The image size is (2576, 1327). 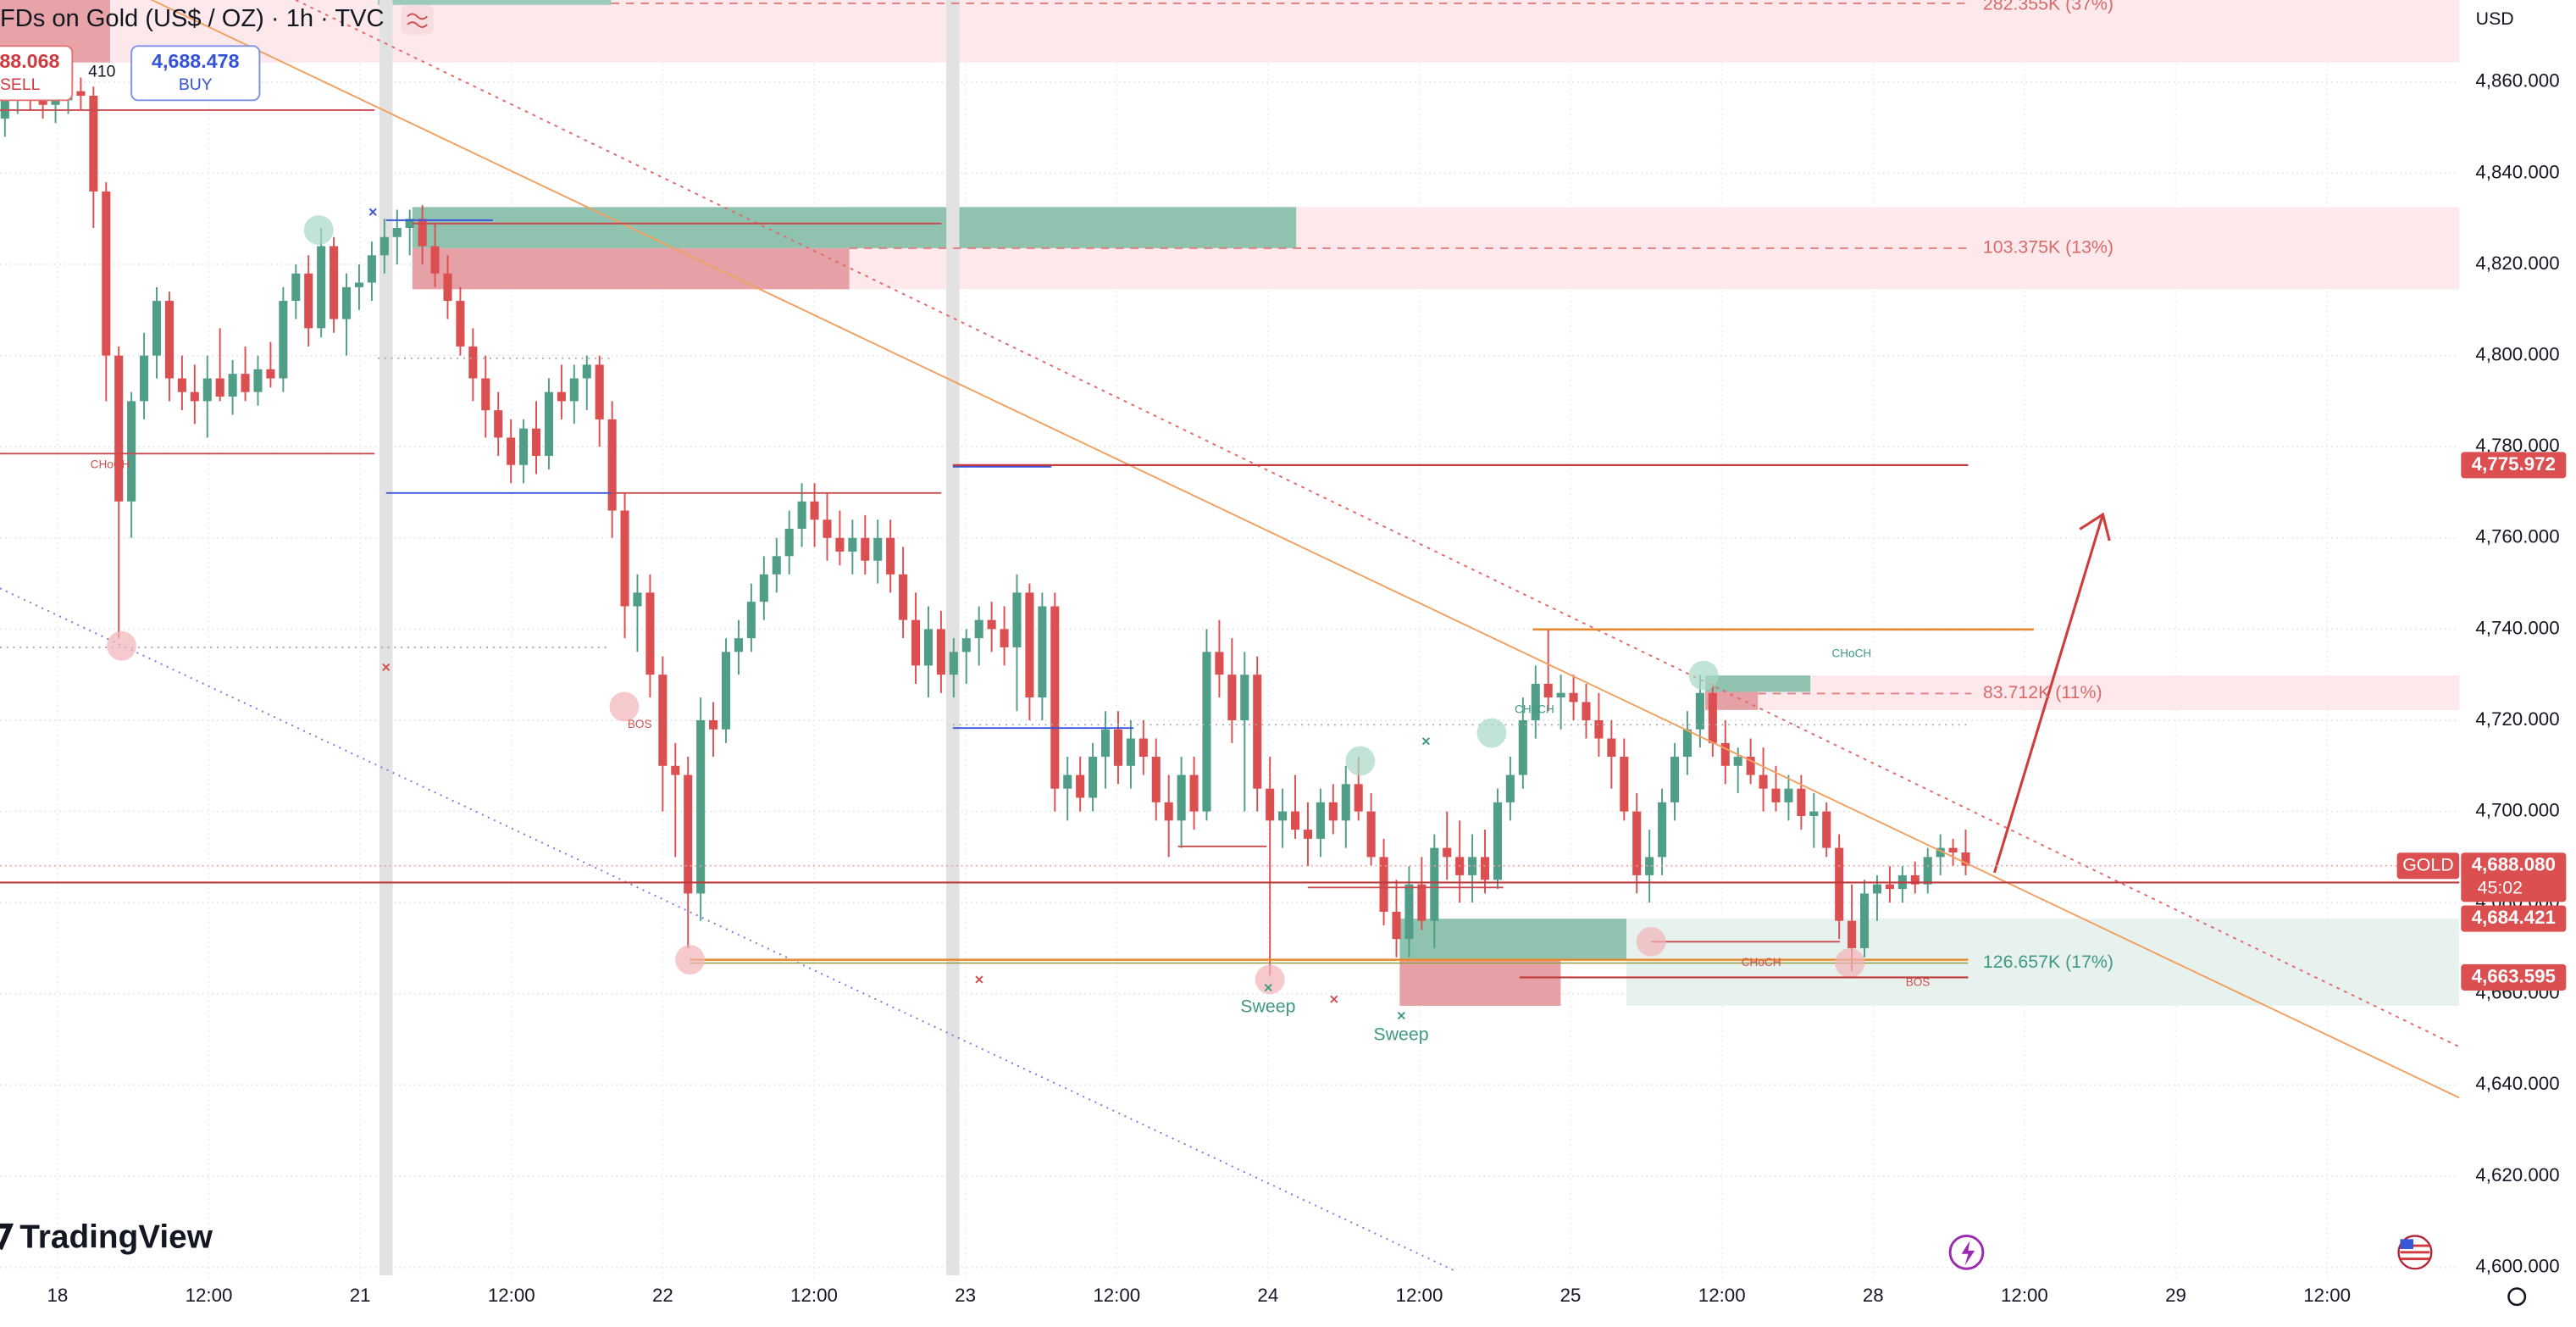 What do you see at coordinates (196, 84) in the screenshot?
I see `buy-label: BUY` at bounding box center [196, 84].